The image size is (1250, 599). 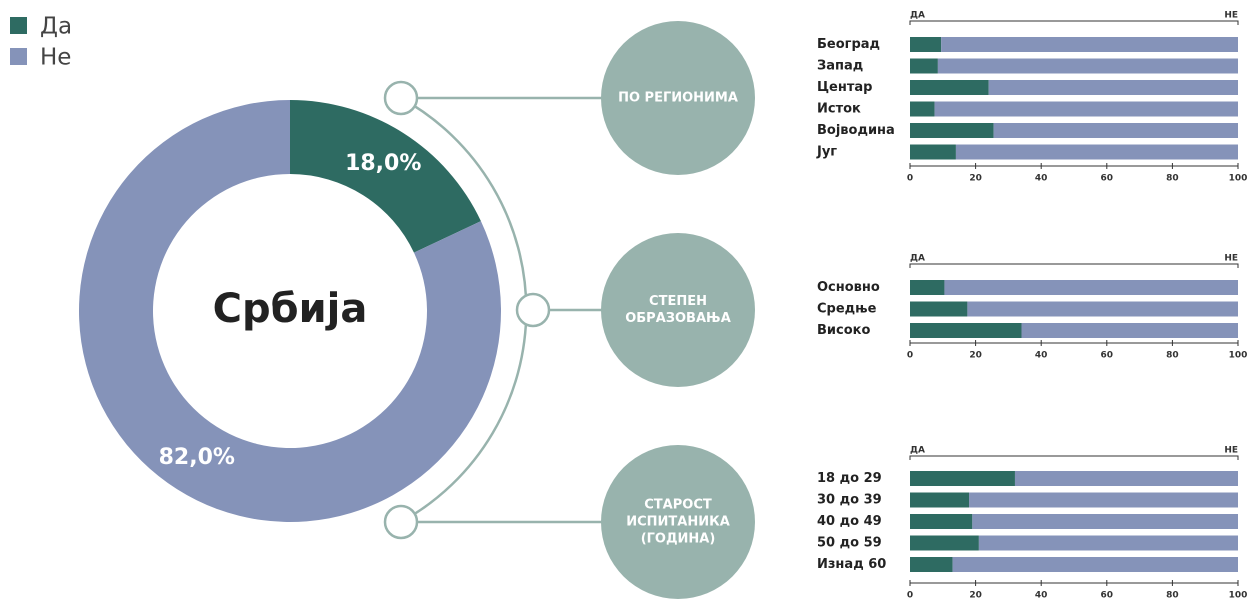 What do you see at coordinates (840, 66) in the screenshot?
I see `category-label: Запад` at bounding box center [840, 66].